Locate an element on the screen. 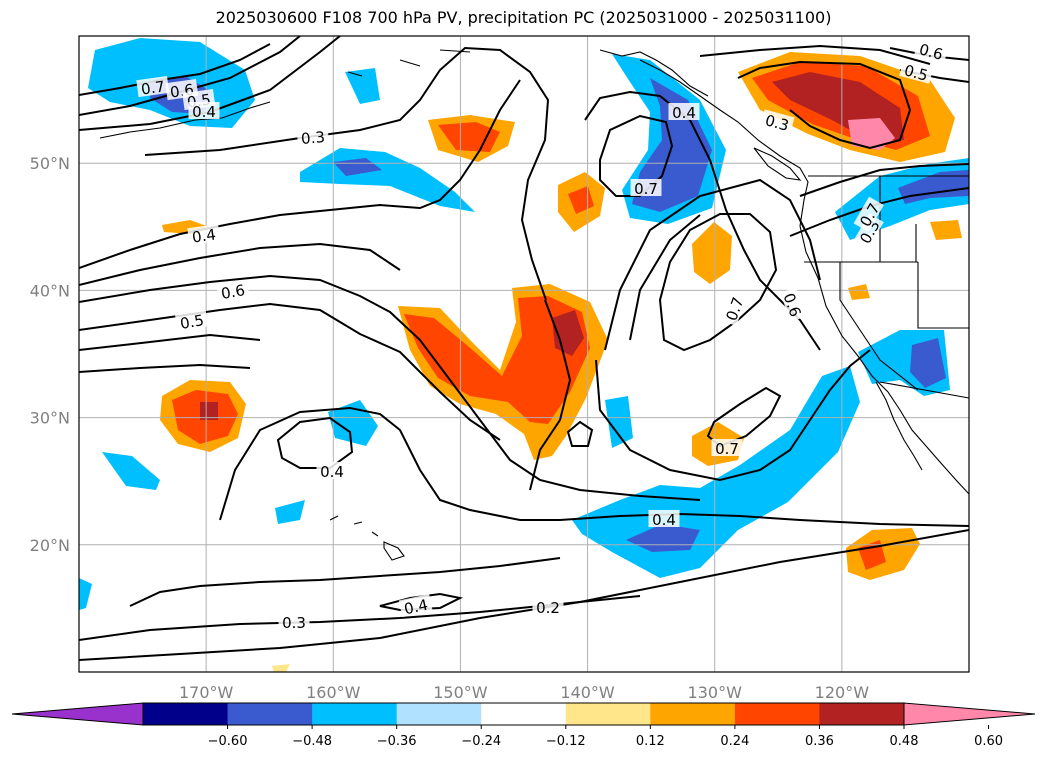 The width and height of the screenshot is (1047, 765). colorbar-tick-label: −0.48 is located at coordinates (312, 741).